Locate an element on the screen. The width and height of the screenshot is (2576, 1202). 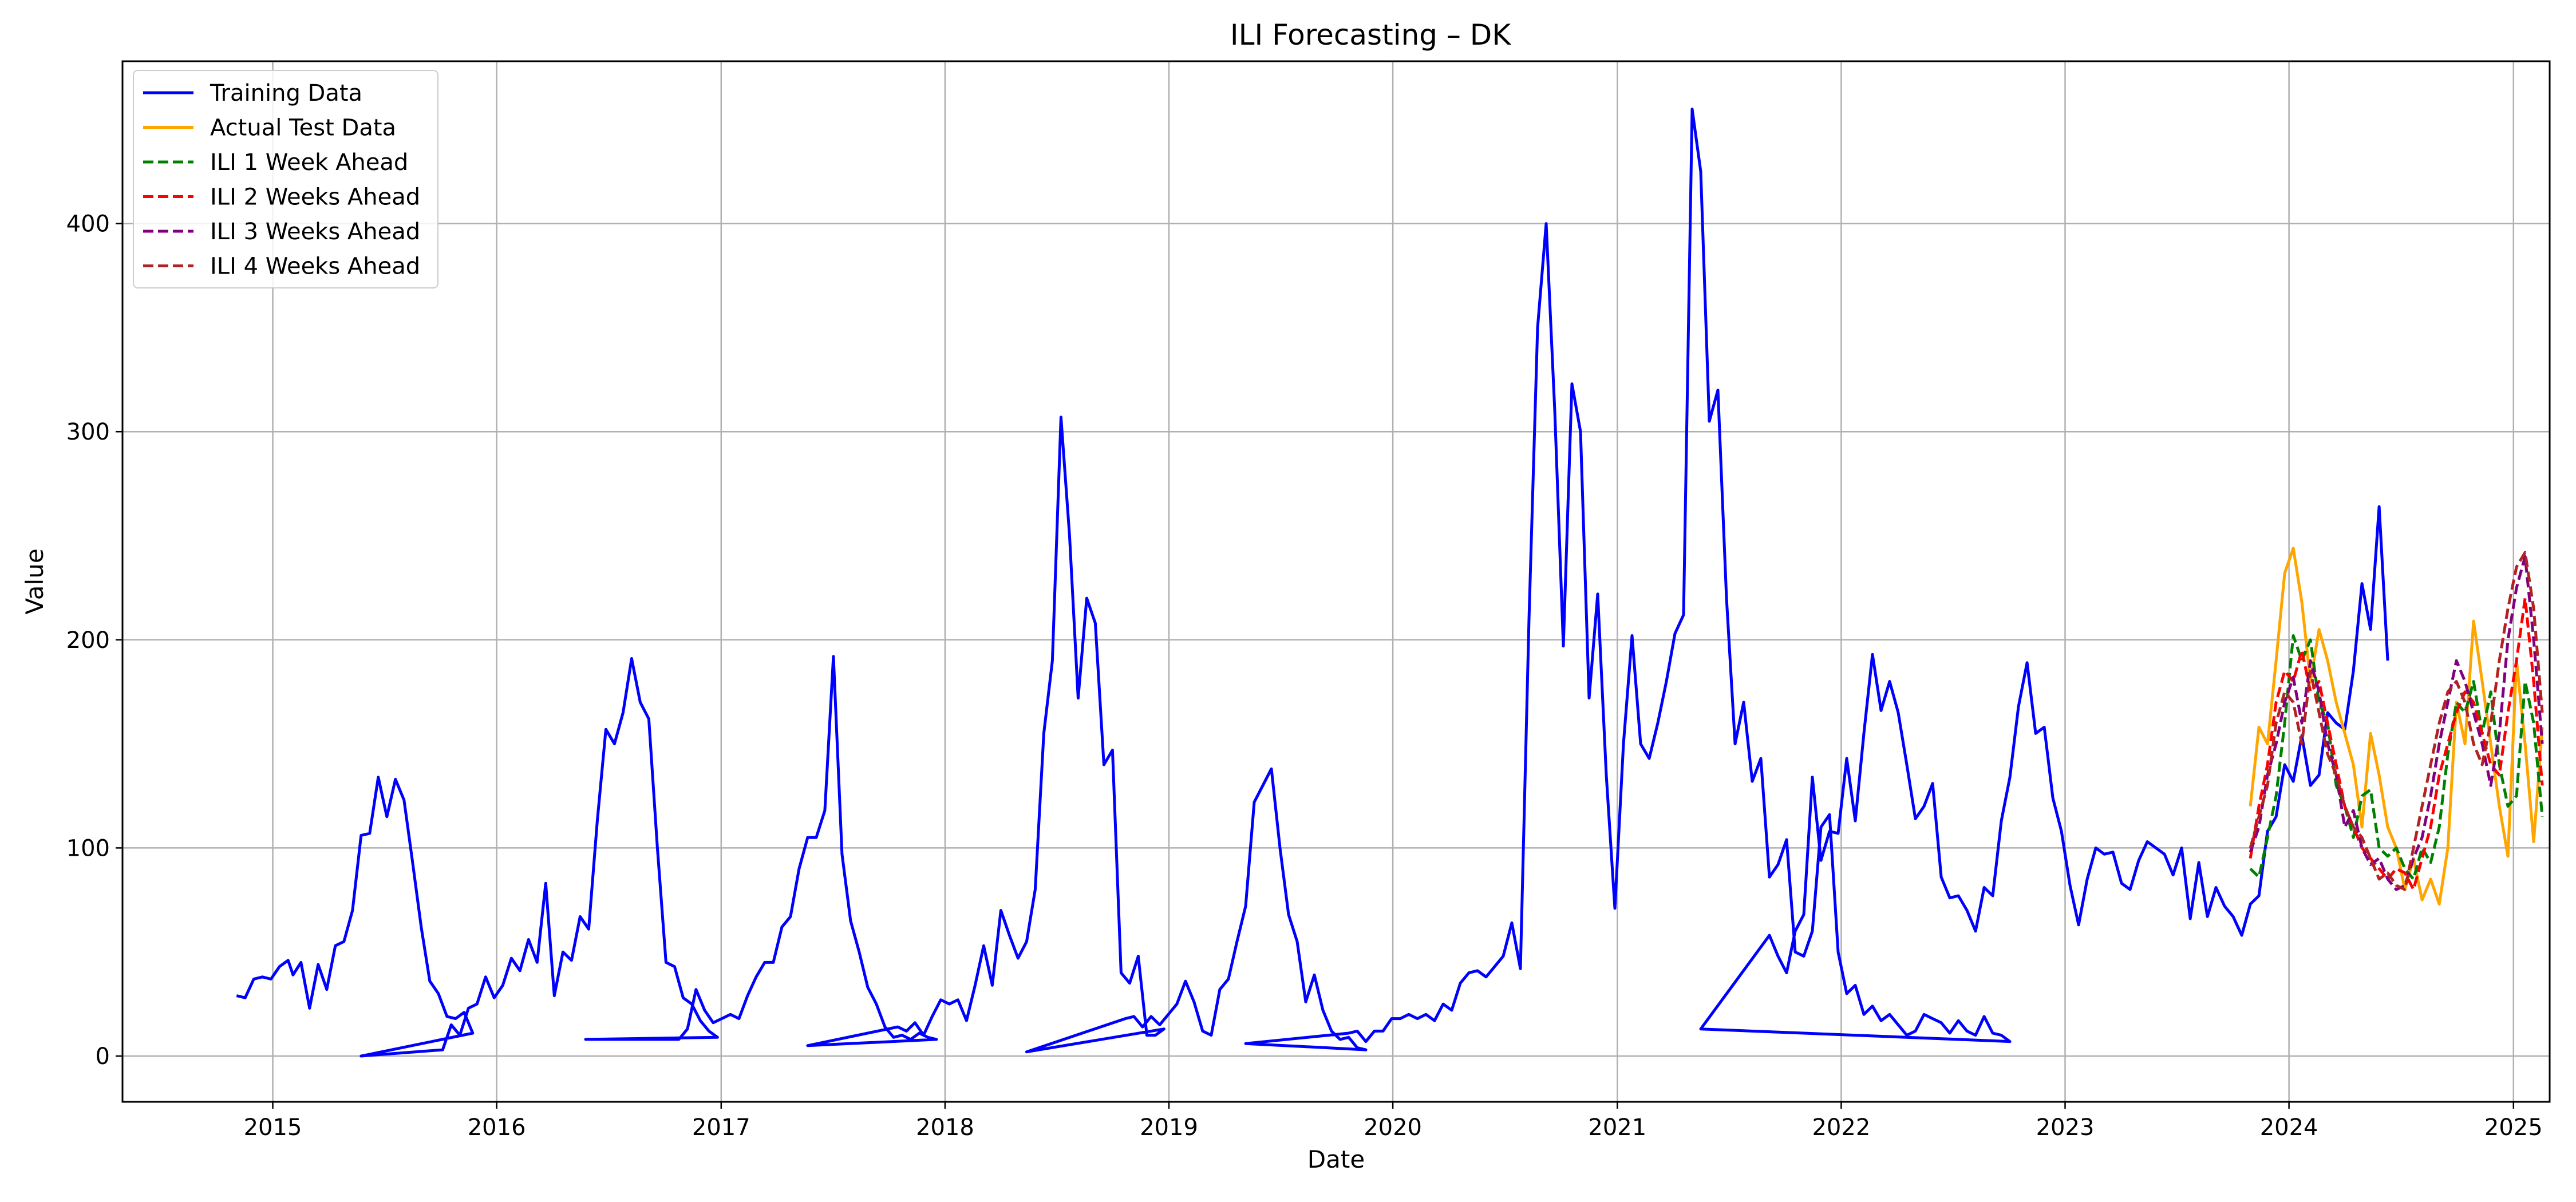
legend-label-ili-2-weeks-ahead: ILI 2 Weeks Ahead is located at coordinates (315, 198).